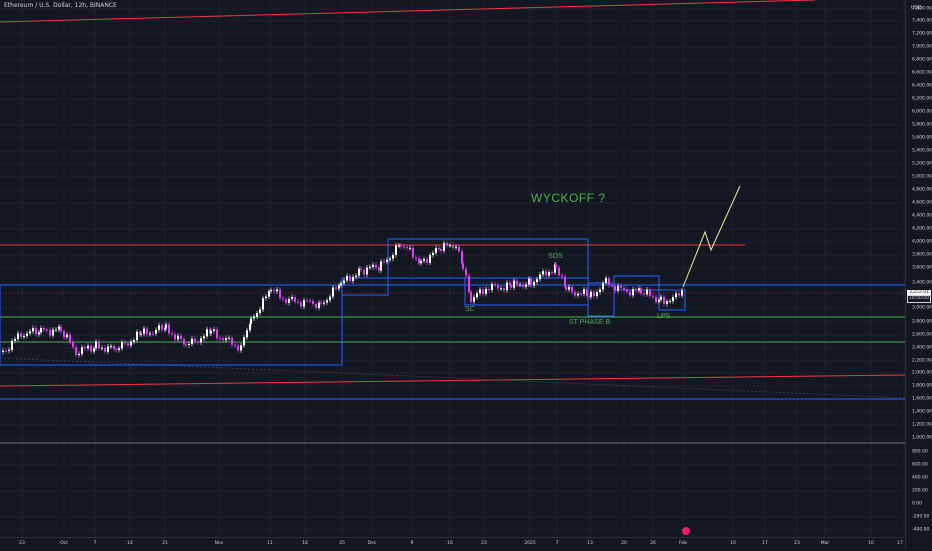 This screenshot has width=932, height=551. What do you see at coordinates (165, 543) in the screenshot?
I see `time-axis-label: 21` at bounding box center [165, 543].